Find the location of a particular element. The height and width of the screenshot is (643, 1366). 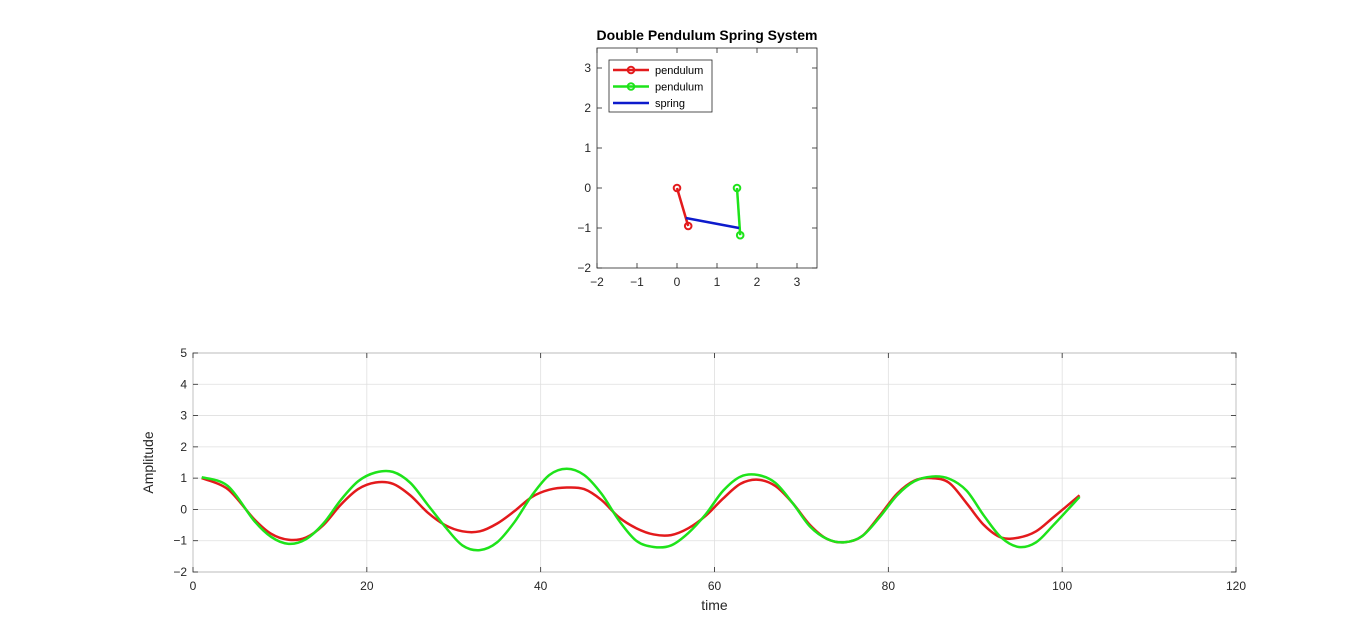

x-tick-label: 120 is located at coordinates (1236, 586).